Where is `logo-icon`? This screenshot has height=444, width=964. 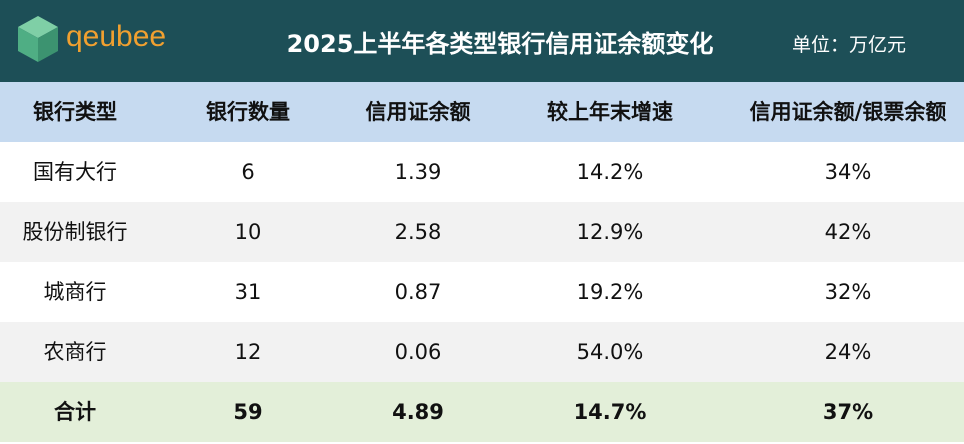
logo-icon is located at coordinates (38, 39).